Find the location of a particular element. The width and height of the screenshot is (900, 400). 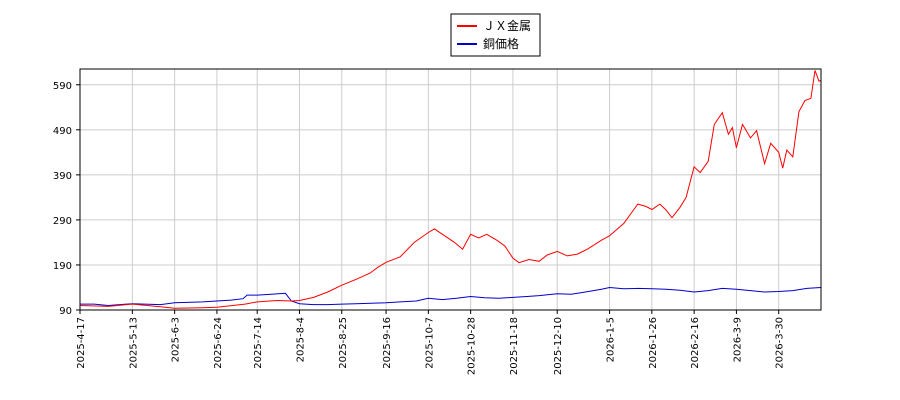

x-tick-label: 2025-9-16 is located at coordinates (387, 343).